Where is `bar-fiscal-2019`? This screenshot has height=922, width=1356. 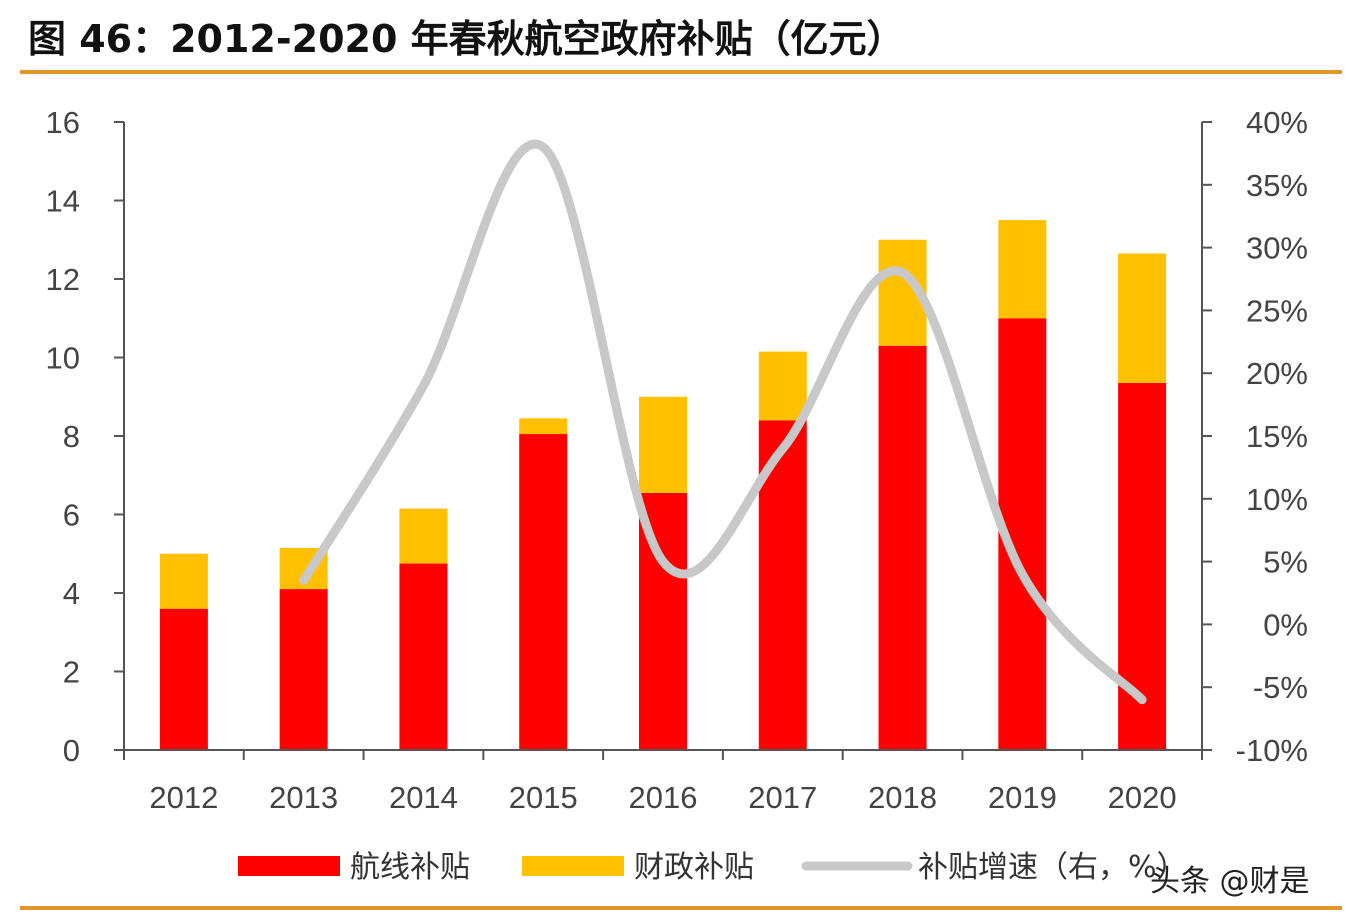
bar-fiscal-2019 is located at coordinates (1022, 269).